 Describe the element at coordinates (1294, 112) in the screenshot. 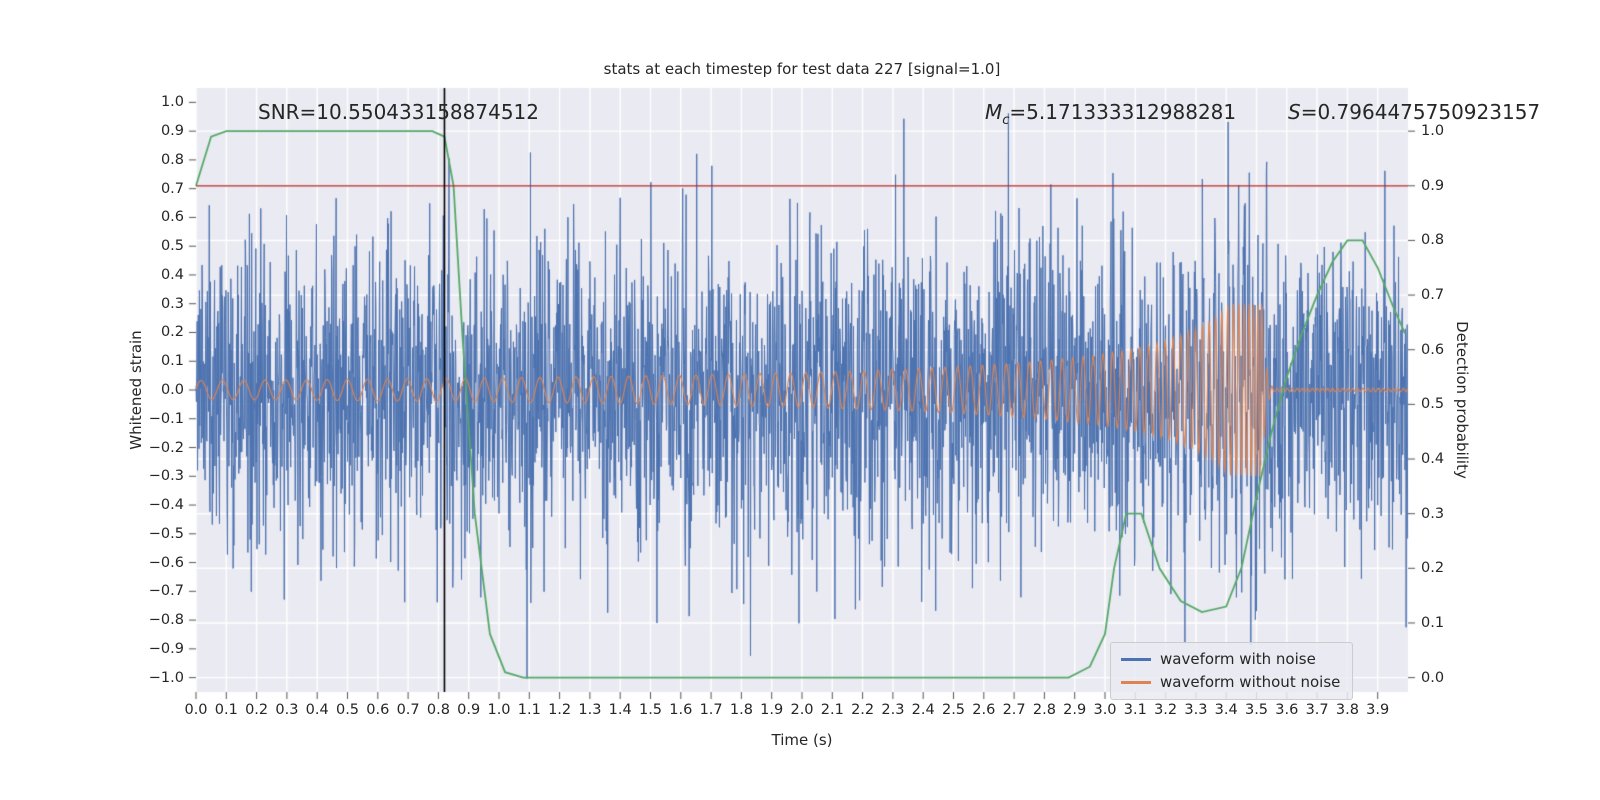

I see `s-symbol: S` at that location.